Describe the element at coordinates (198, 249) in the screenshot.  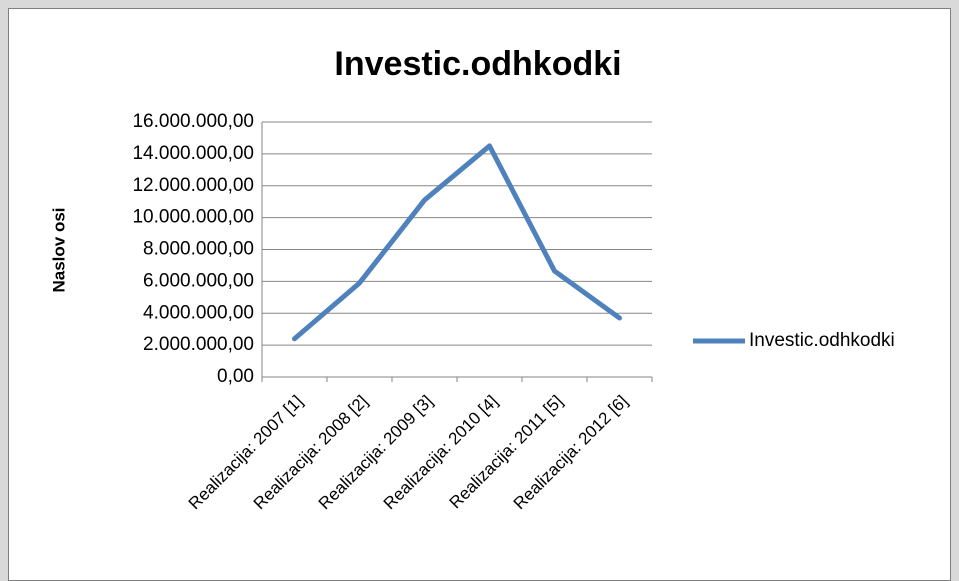
I see `y-tick-label: 8.000.000,00` at that location.